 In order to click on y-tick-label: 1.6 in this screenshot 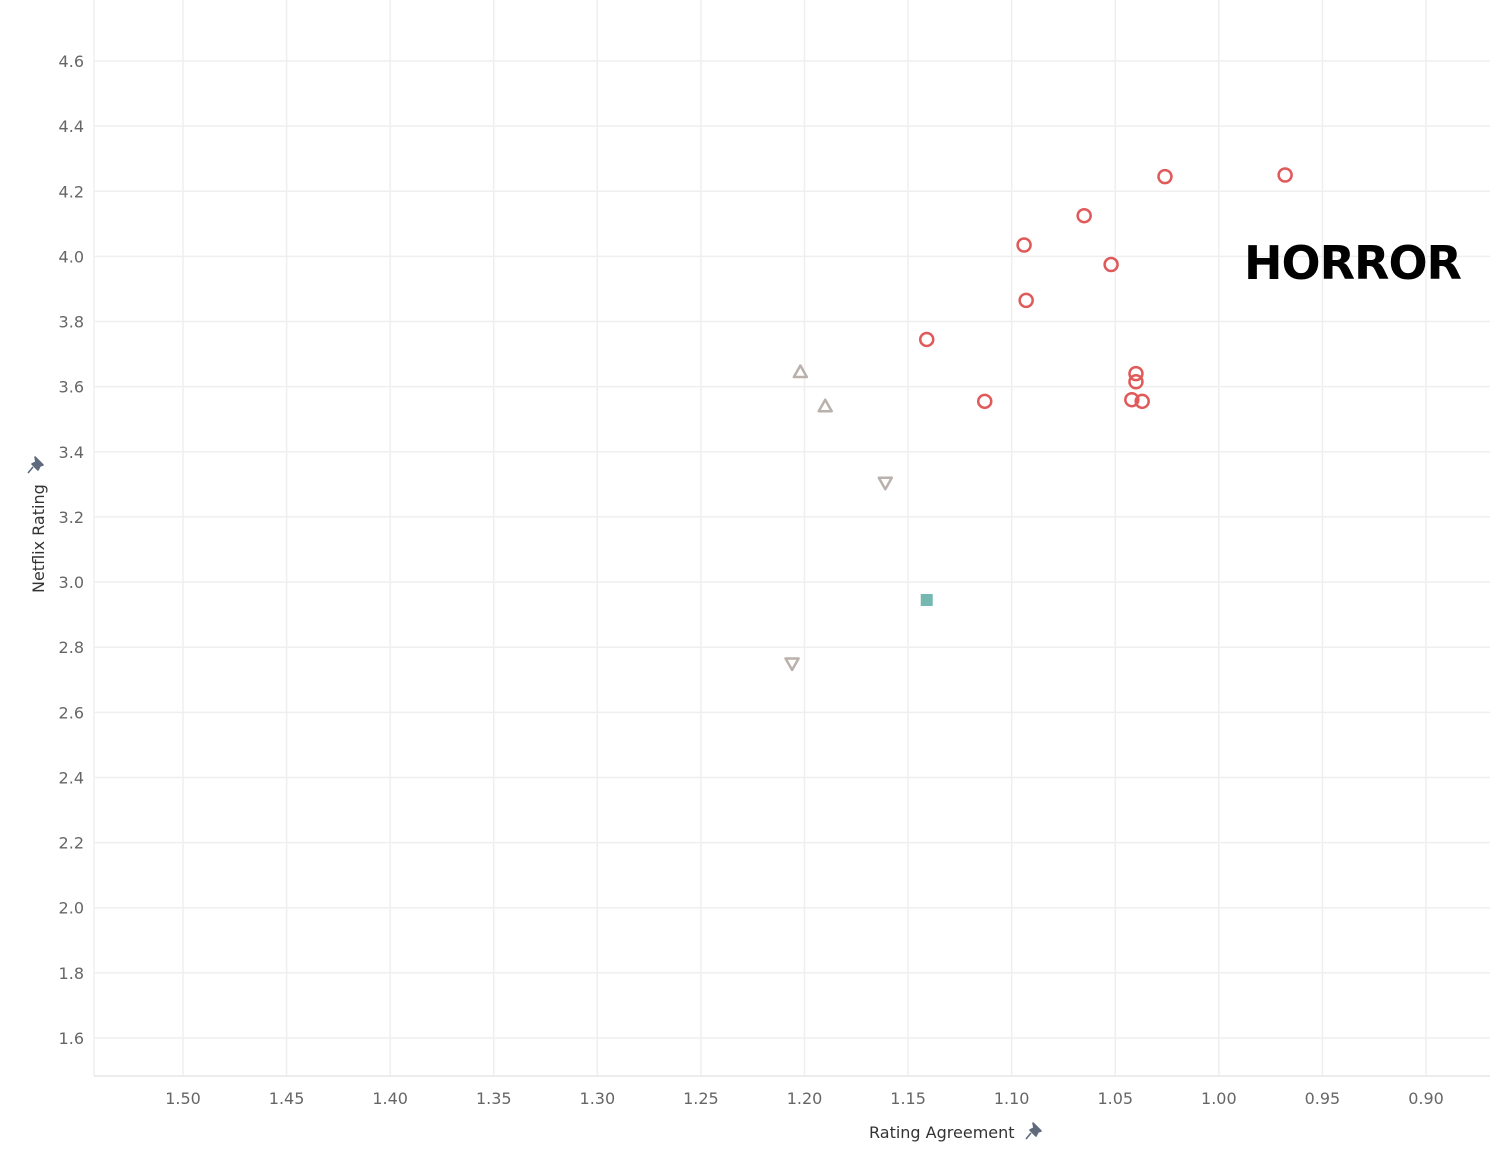, I will do `click(71, 1038)`.